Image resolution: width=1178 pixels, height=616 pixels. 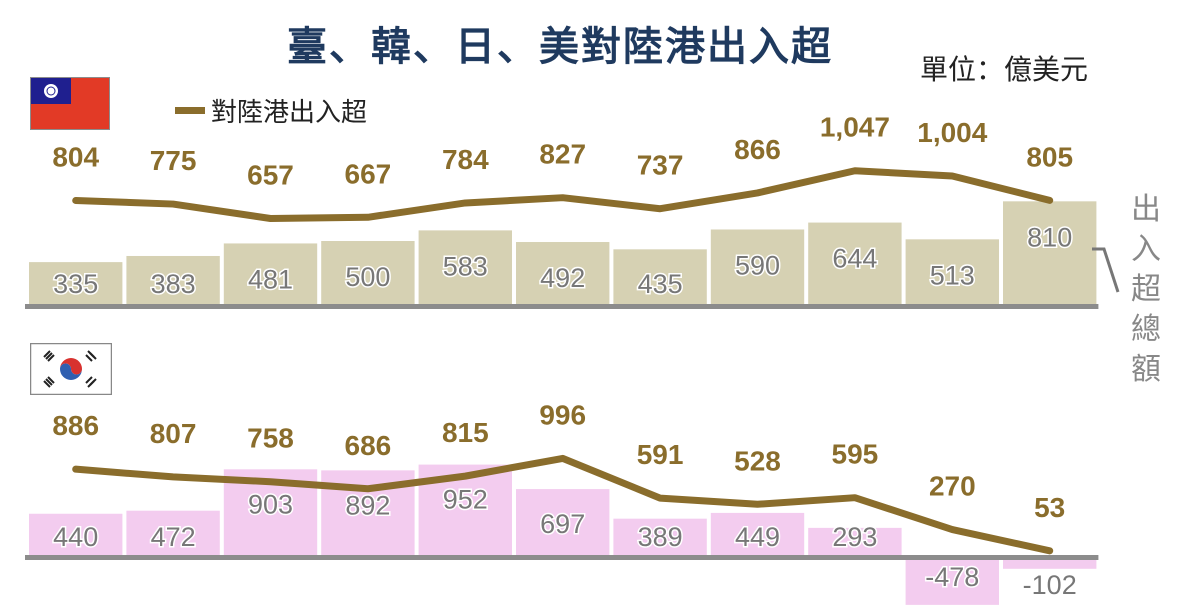 I want to click on bar-value-label: 472, so click(x=173, y=537).